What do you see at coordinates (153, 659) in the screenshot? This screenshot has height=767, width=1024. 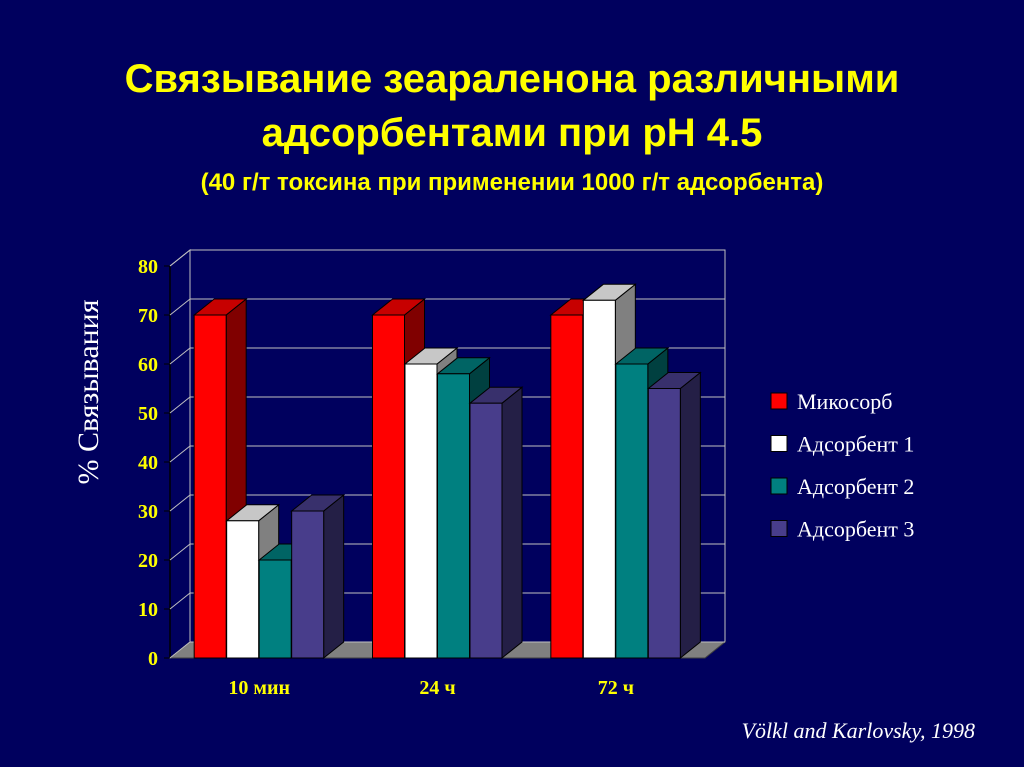 I see `y-tick-label: 0` at bounding box center [153, 659].